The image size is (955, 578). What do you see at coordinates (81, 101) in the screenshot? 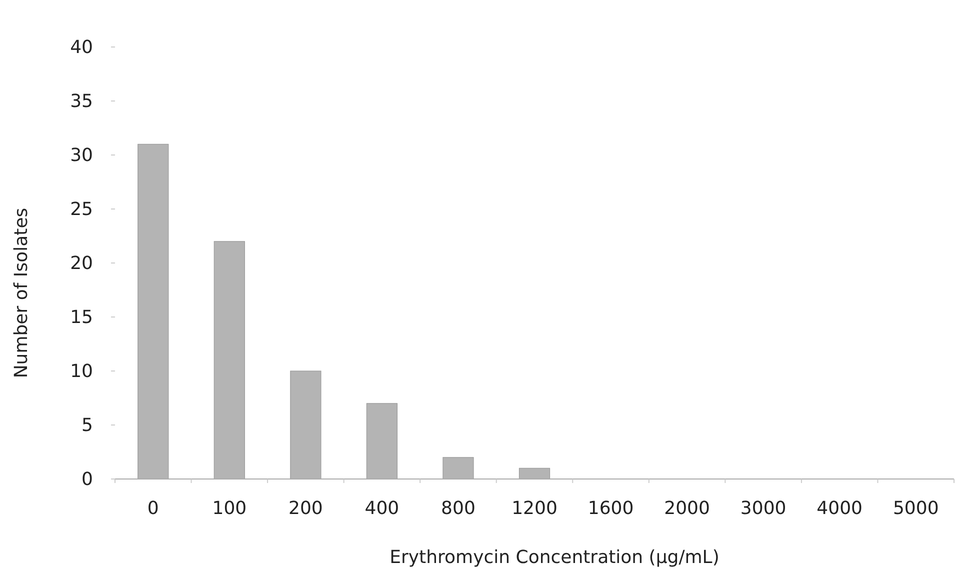
I see `y-tick-label: 35` at bounding box center [81, 101].